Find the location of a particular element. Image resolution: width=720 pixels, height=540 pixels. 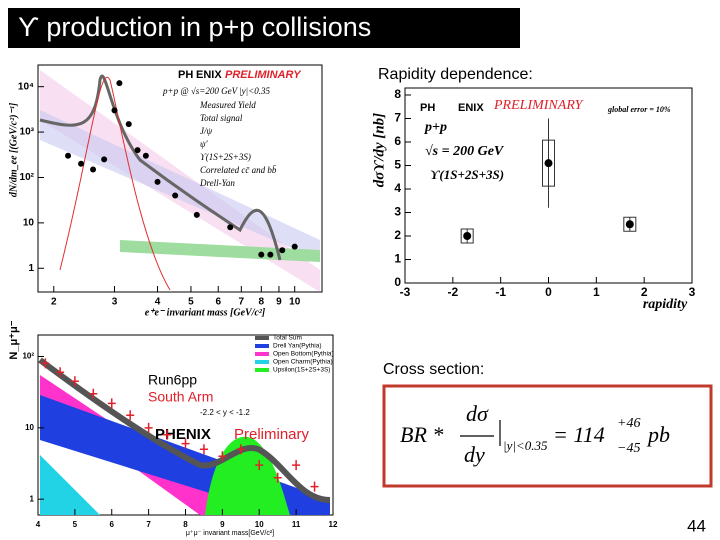

x-tick-label: -3 is located at coordinates (405, 292).